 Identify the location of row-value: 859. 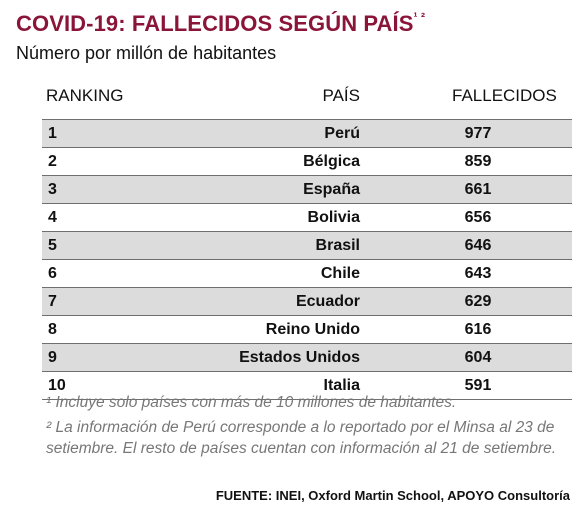
(478, 161).